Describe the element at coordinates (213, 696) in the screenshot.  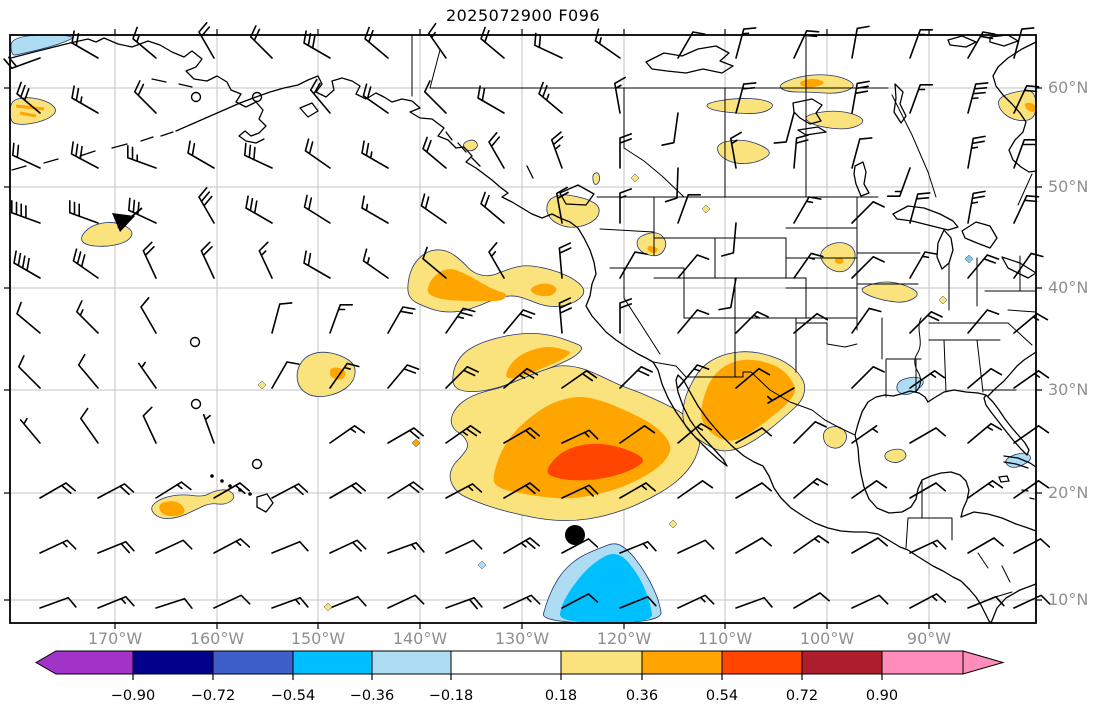
I see `colorbar-tick-label: −0.72` at that location.